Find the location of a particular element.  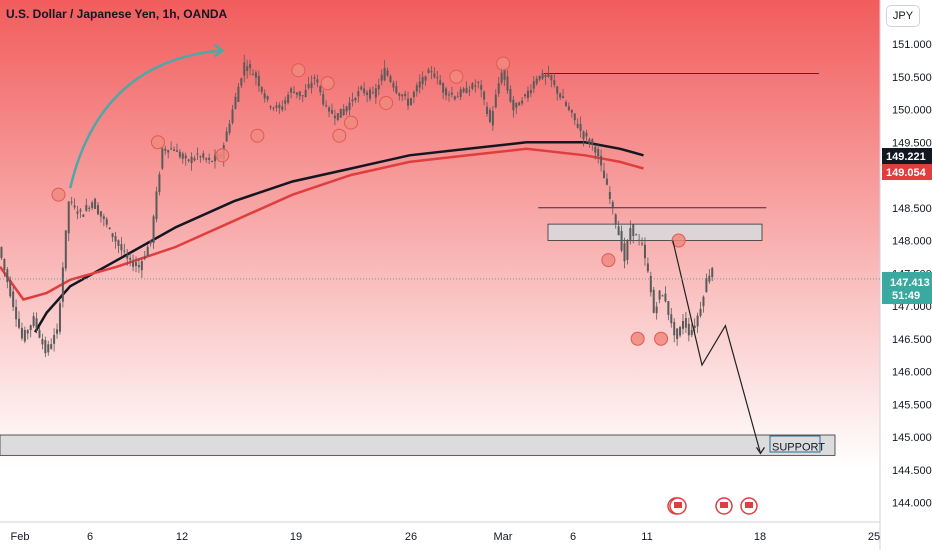

trend-arrow-curve is located at coordinates (145, 119).